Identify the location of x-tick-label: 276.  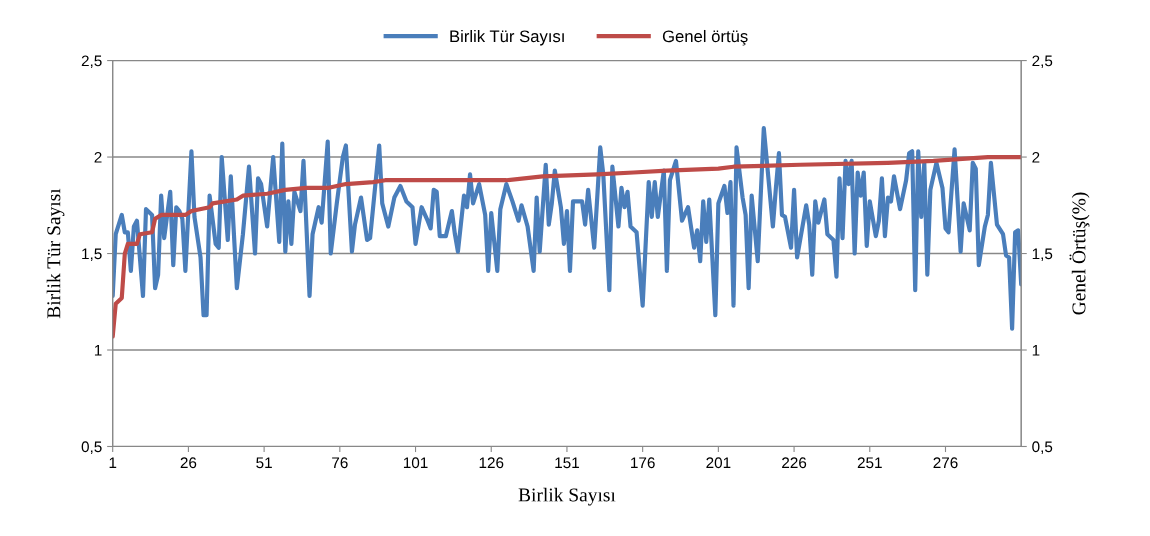
(945, 463).